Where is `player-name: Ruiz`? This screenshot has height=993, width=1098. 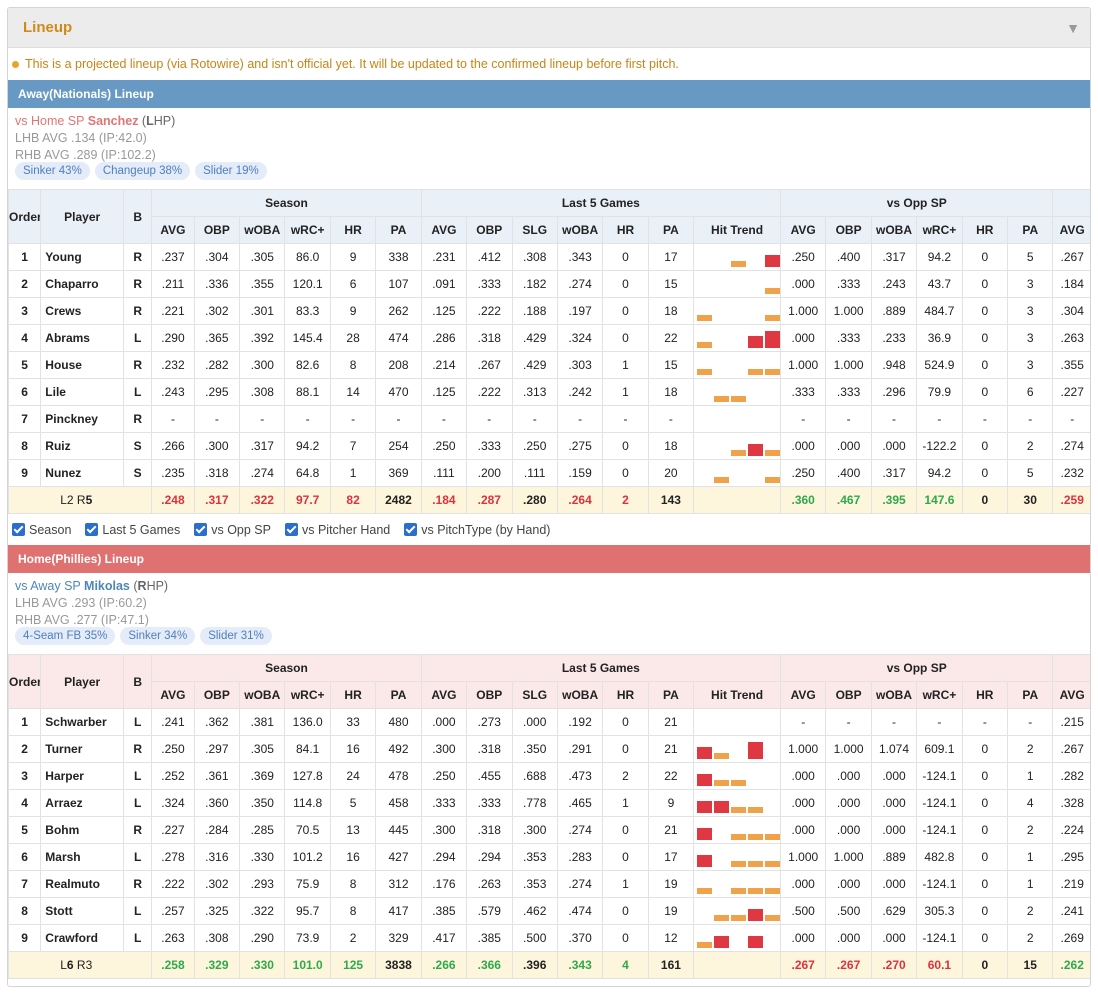 player-name: Ruiz is located at coordinates (82, 446).